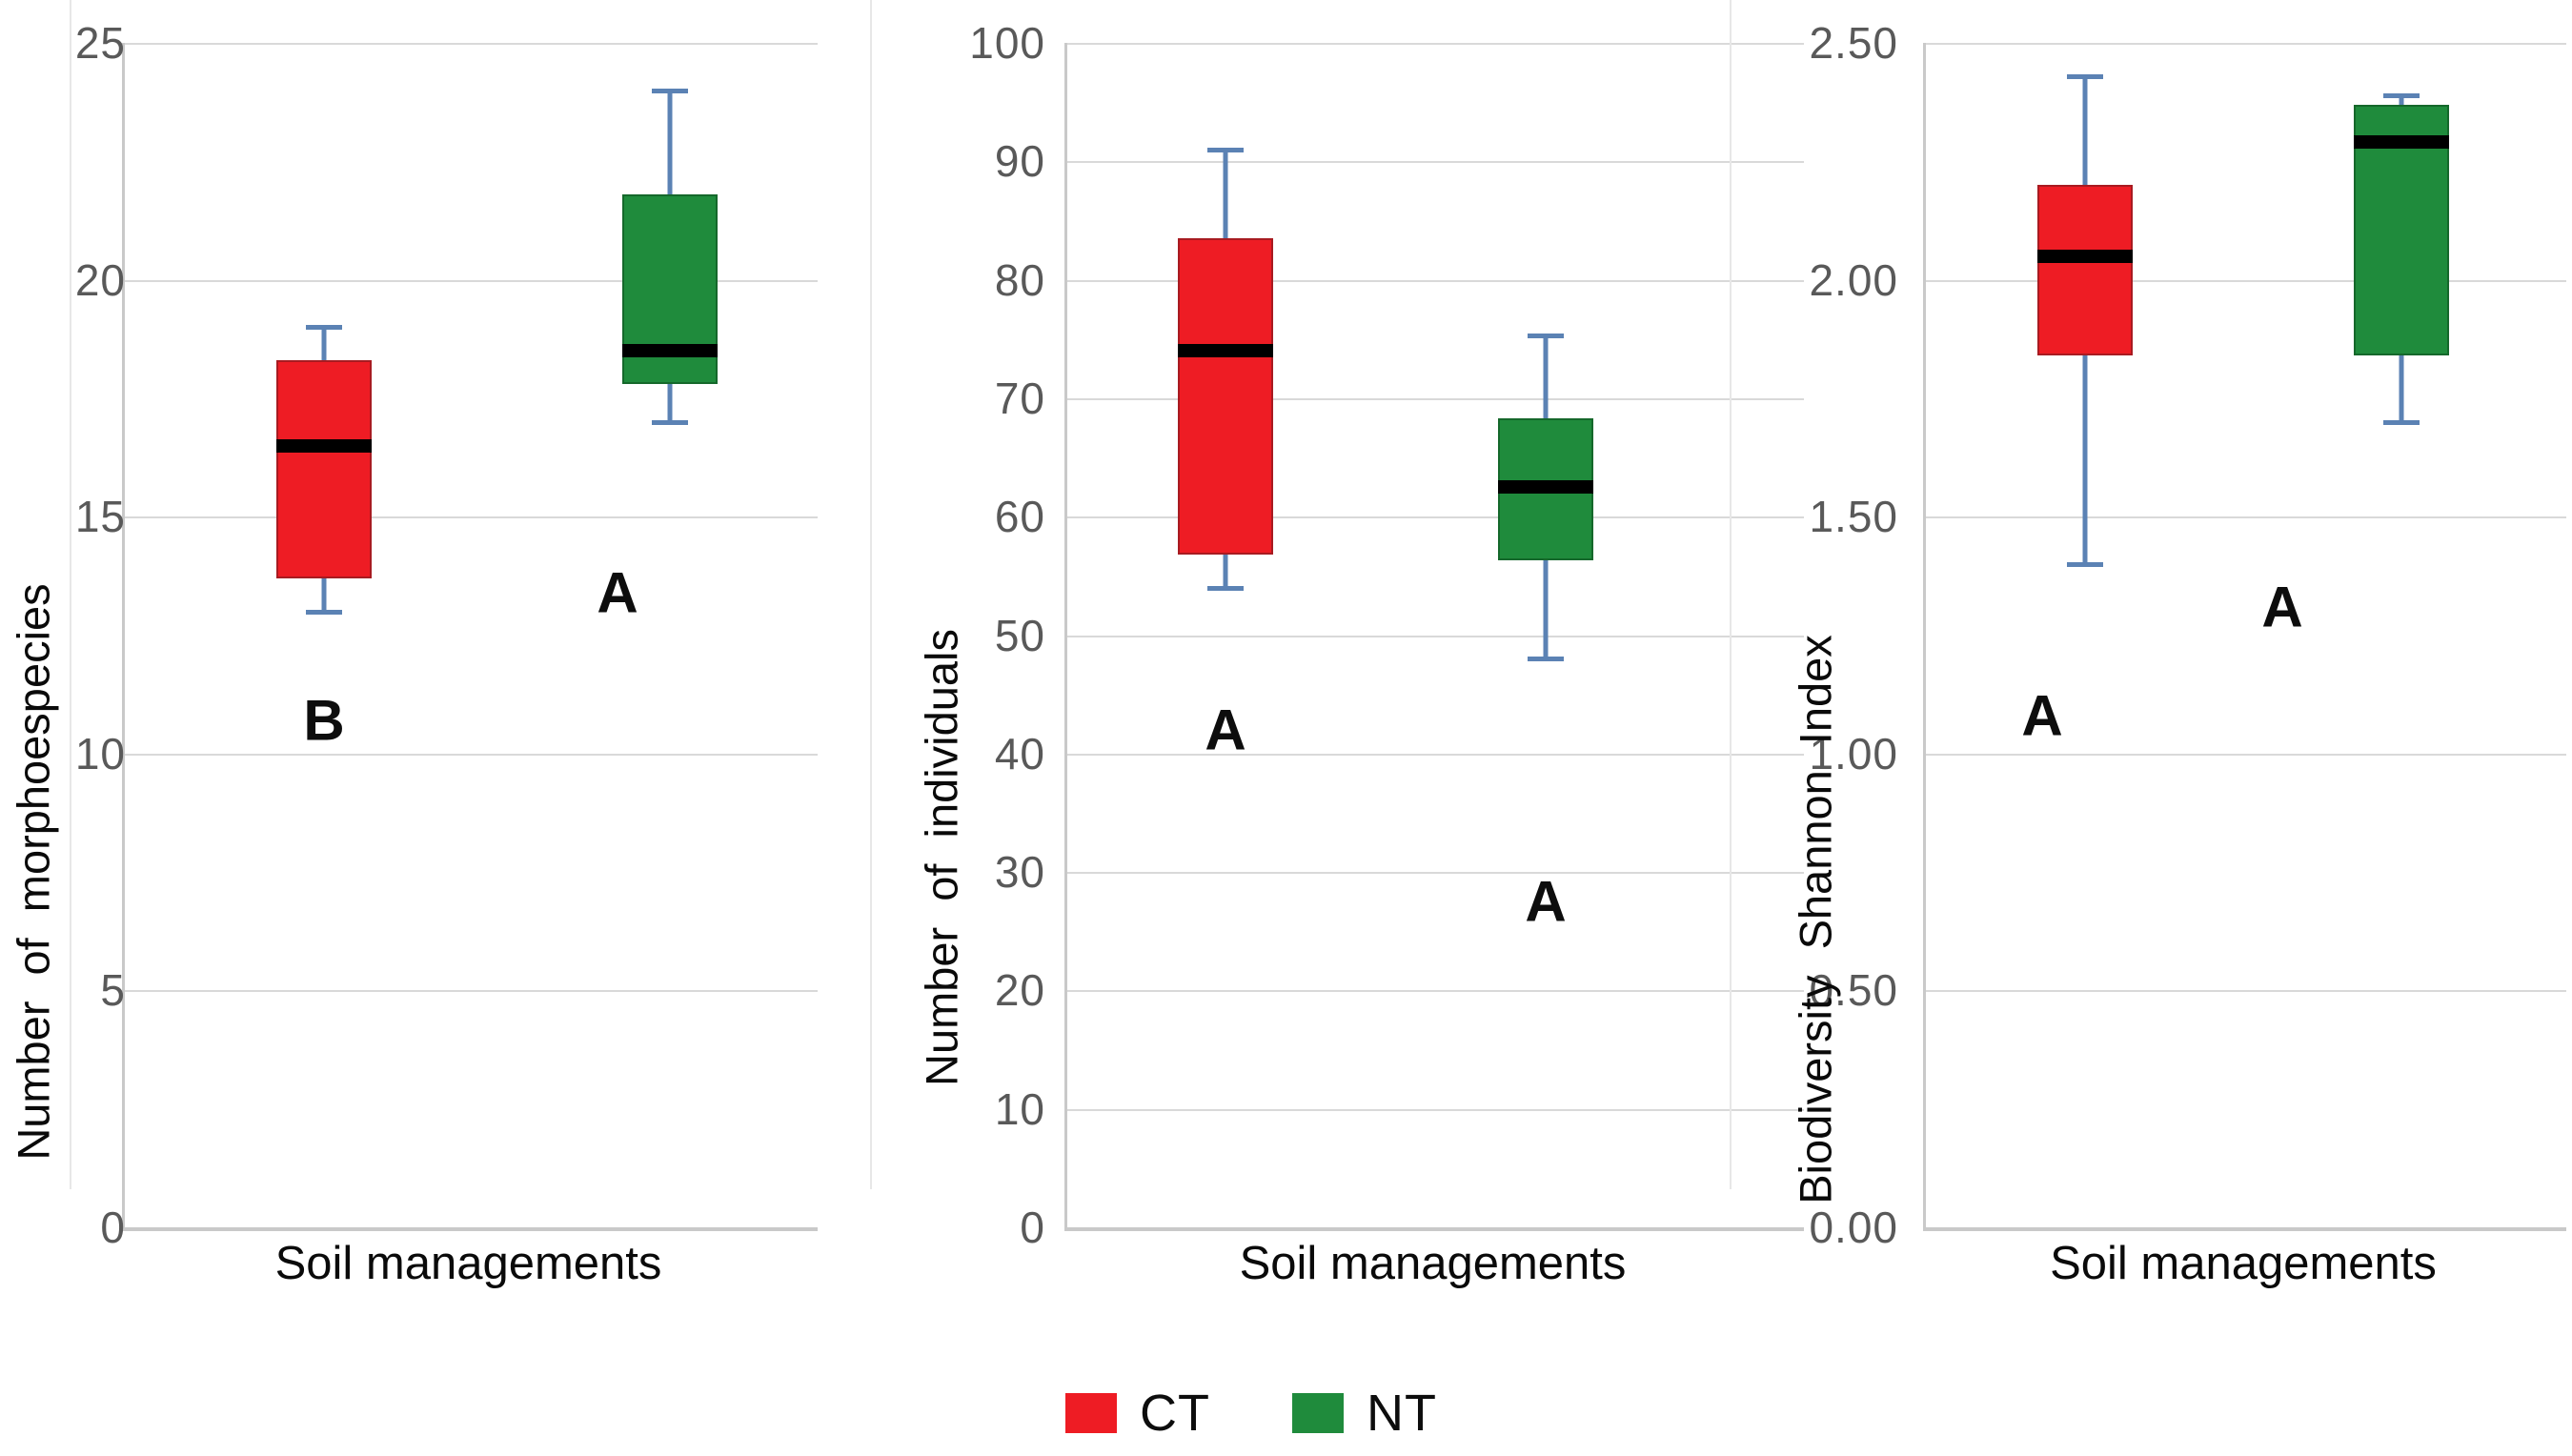 Image resolution: width=2572 pixels, height=1456 pixels. What do you see at coordinates (1019, 872) in the screenshot?
I see `y-axis-tick-label: 30` at bounding box center [1019, 872].